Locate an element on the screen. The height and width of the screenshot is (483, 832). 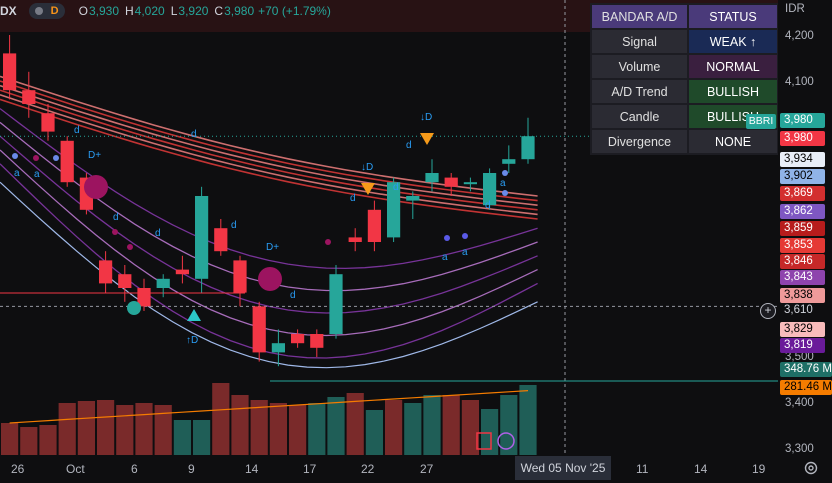
price-tag: 3,980 is located at coordinates (802, 138).